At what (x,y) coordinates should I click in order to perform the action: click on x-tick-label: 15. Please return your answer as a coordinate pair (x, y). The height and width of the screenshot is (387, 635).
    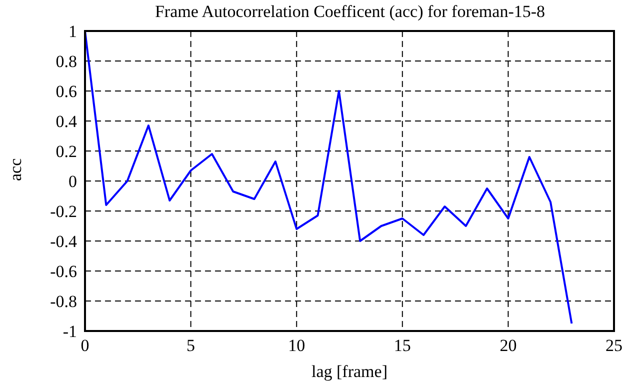
    Looking at the image, I should click on (402, 346).